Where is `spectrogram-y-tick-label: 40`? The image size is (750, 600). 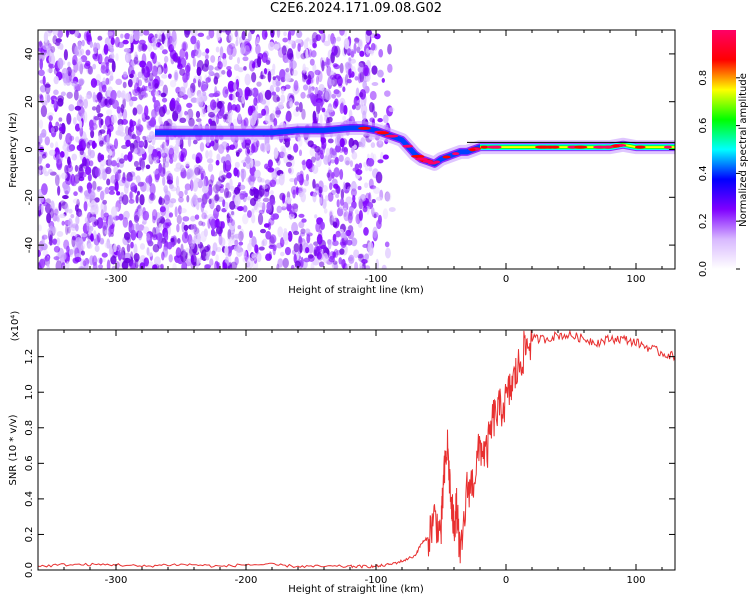
spectrogram-y-tick-label: 40 is located at coordinates (29, 54).